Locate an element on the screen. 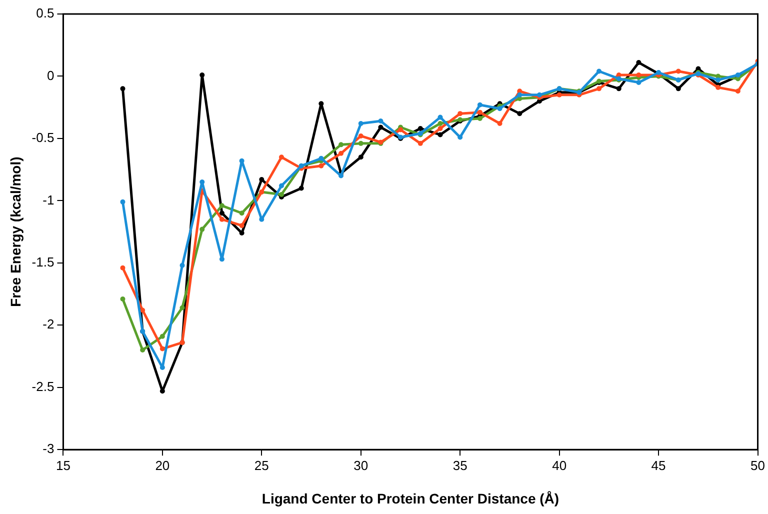 The height and width of the screenshot is (514, 768). y-tick-label: 0.5 is located at coordinates (45, 13).